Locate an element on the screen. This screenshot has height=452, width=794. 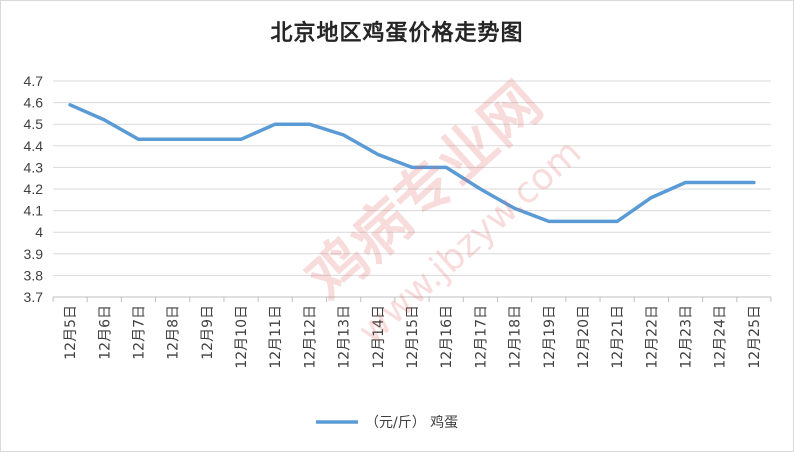
axes is located at coordinates (412, 299).